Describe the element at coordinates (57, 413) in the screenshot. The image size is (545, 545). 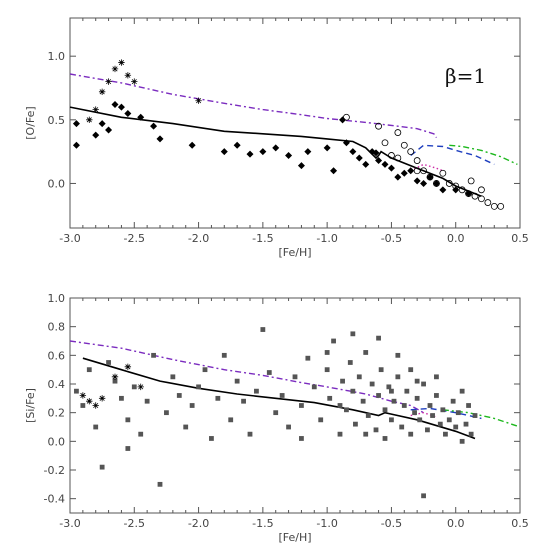
I see `y-tick-label: 0.2` at that location.